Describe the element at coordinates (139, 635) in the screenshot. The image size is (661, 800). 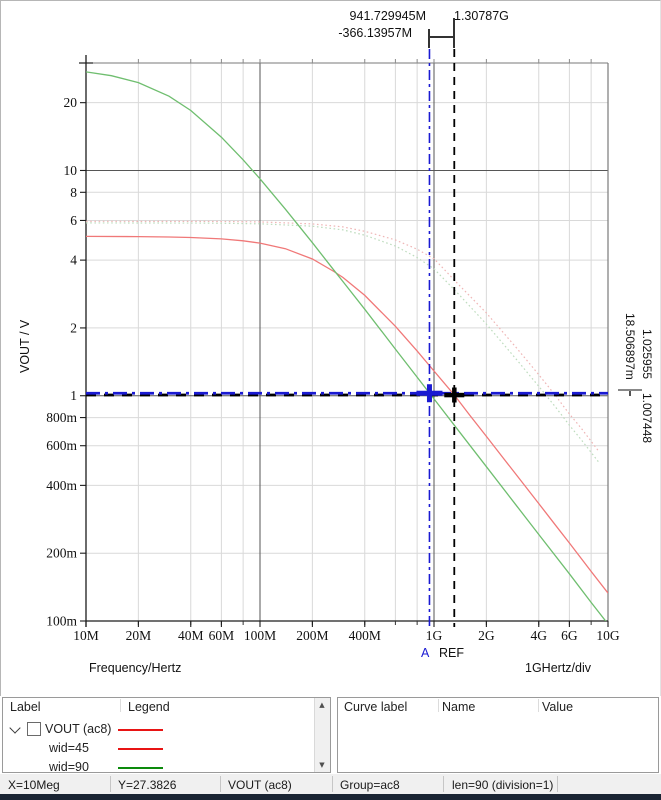
I see `svg-text: 20M` at that location.